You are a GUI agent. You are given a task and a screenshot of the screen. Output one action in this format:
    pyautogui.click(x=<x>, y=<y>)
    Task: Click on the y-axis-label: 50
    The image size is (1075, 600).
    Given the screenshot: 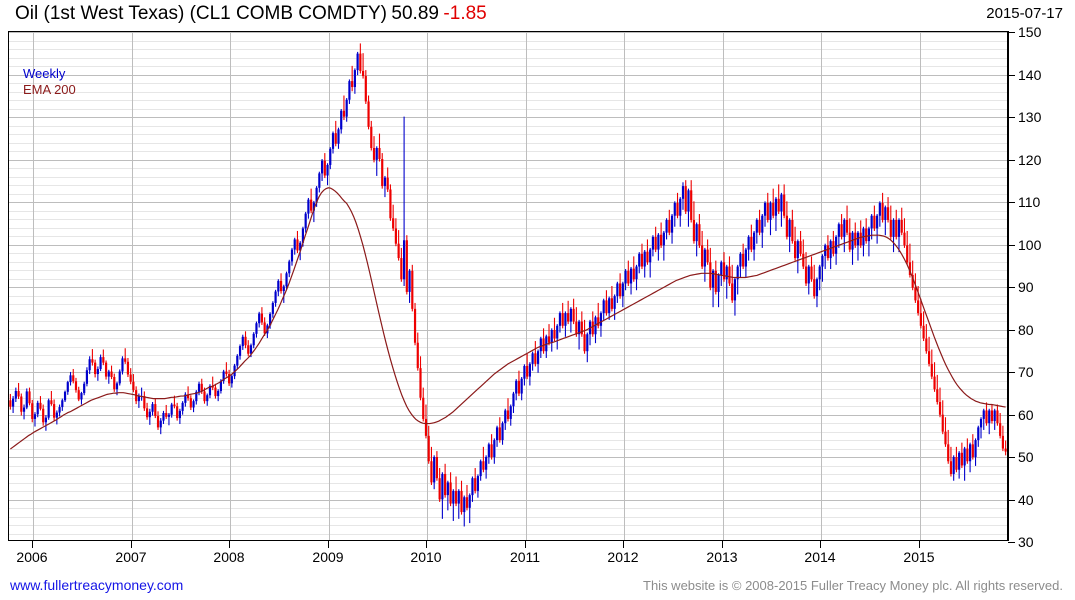 What is the action you would take?
    pyautogui.click(x=1026, y=457)
    